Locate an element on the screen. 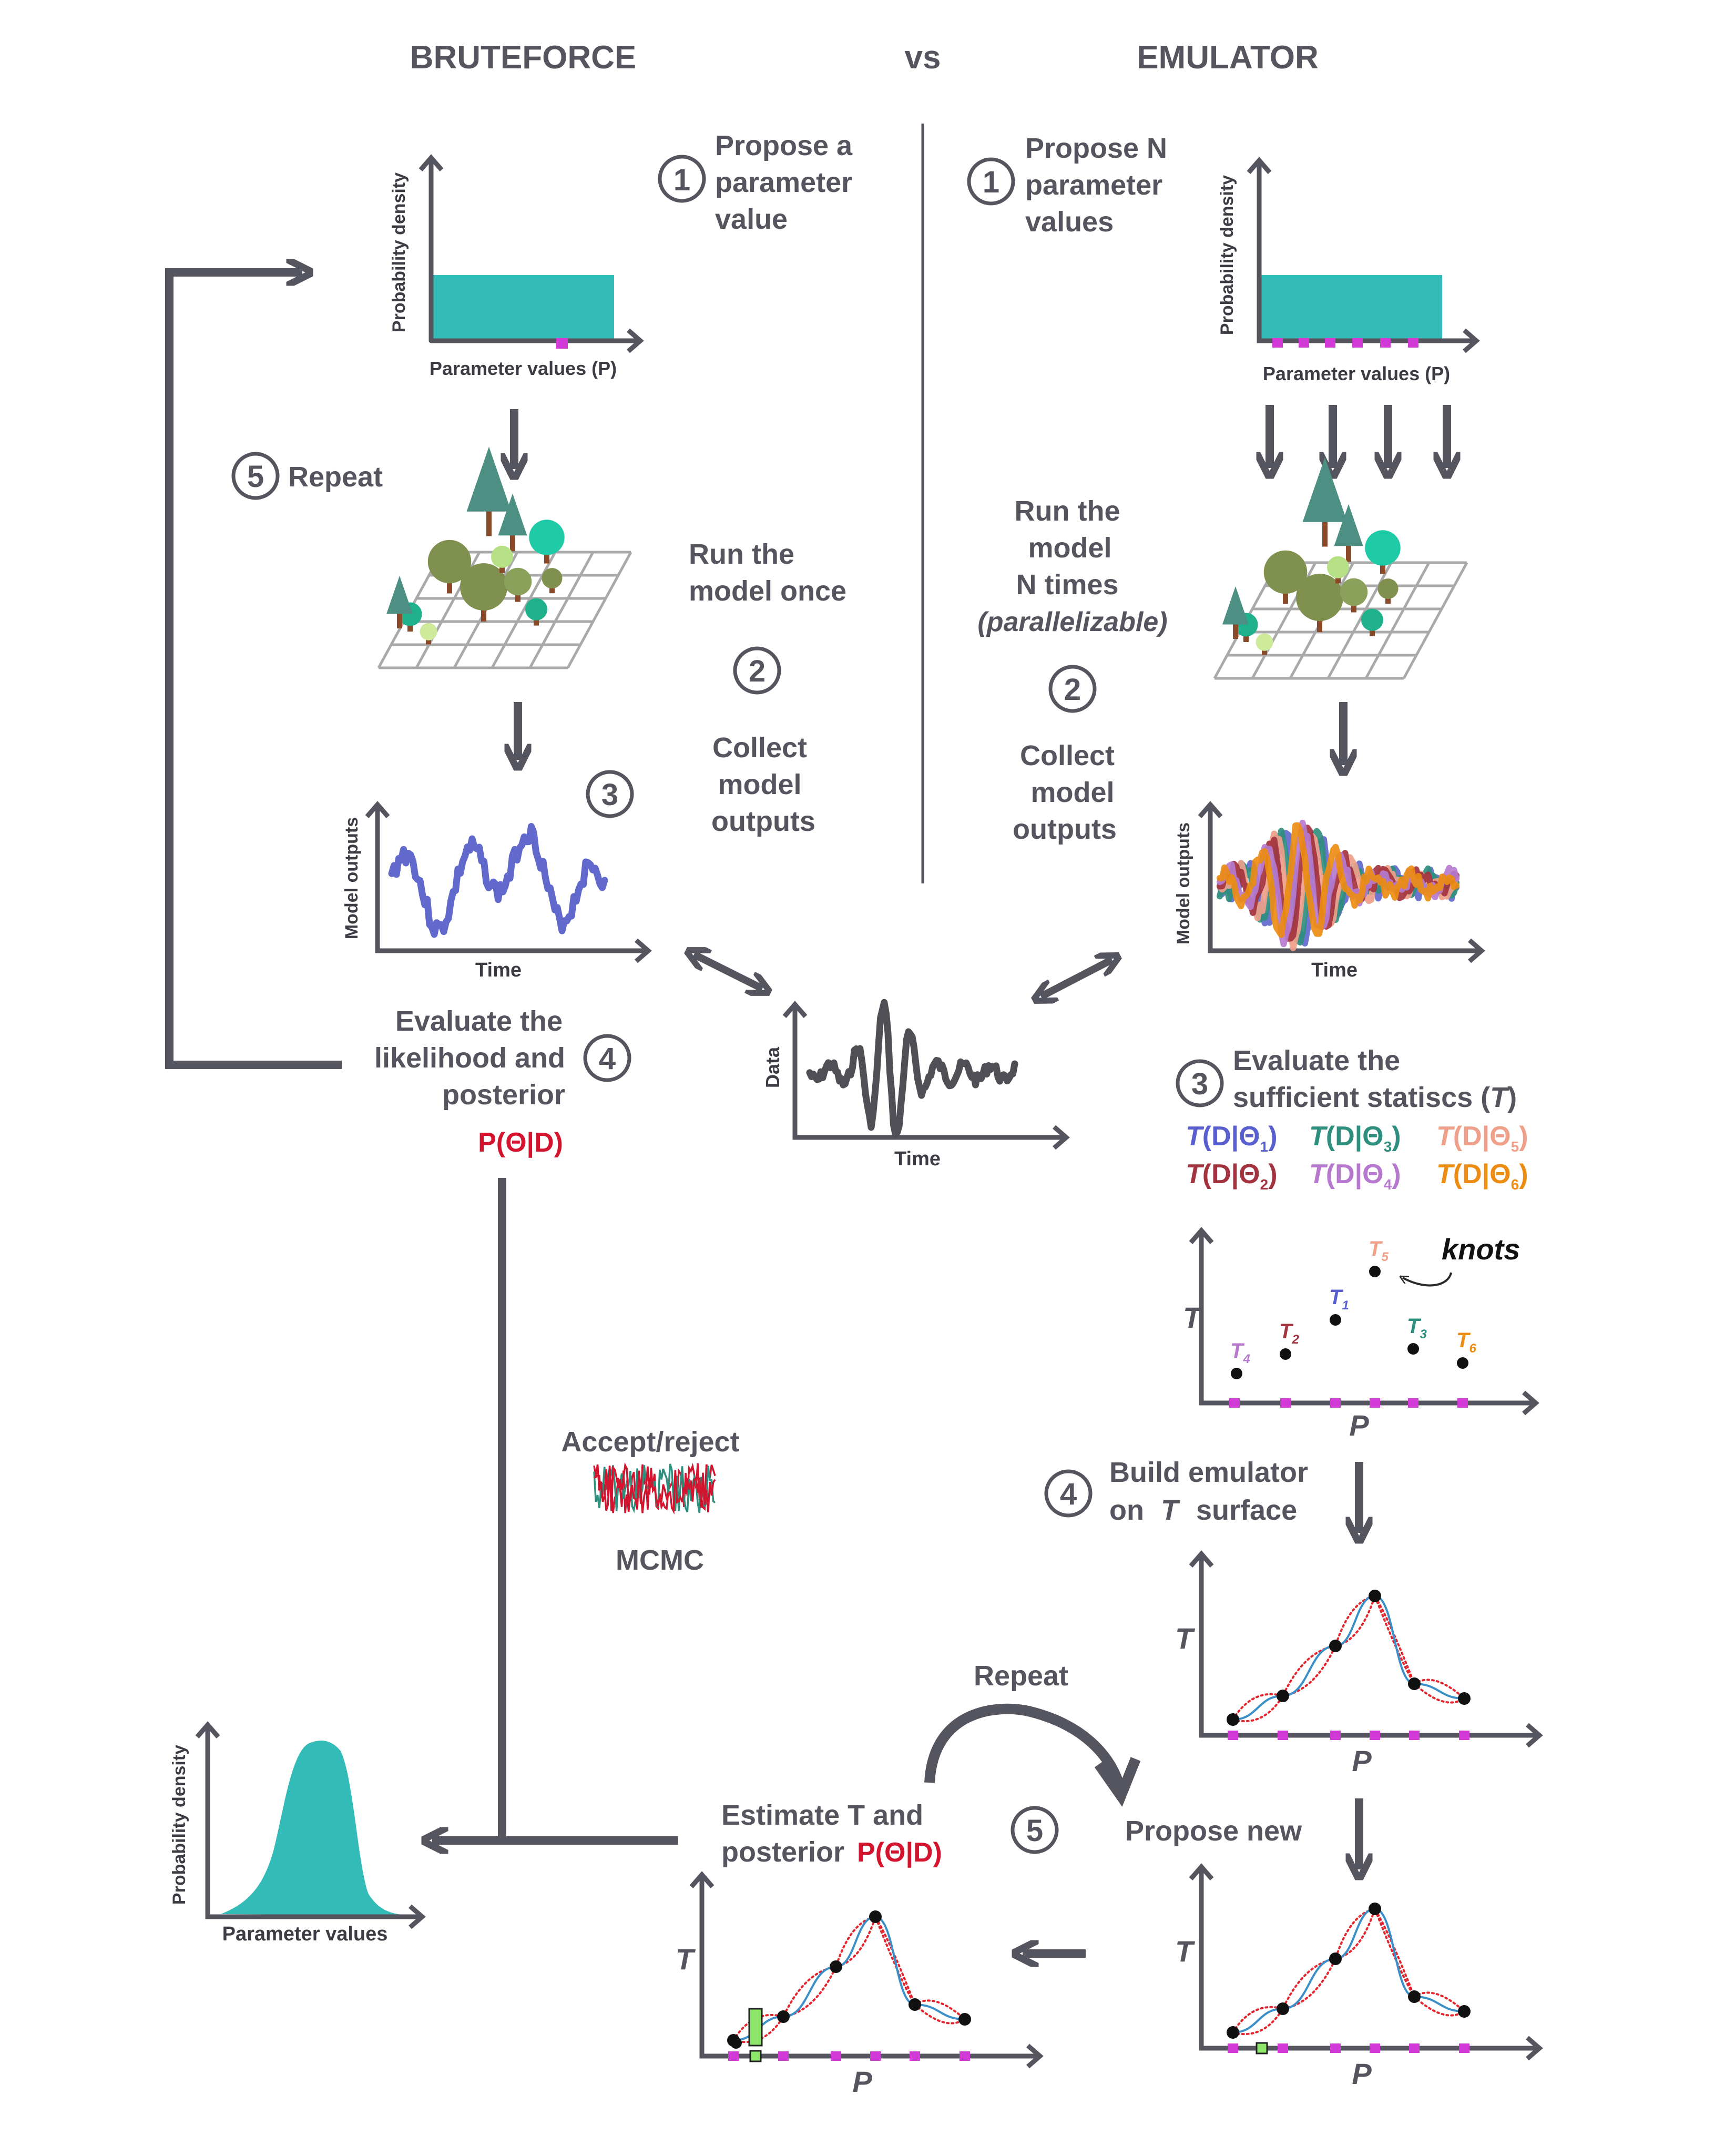  emu-prior-x-arrowhead is located at coordinates (1472, 340).